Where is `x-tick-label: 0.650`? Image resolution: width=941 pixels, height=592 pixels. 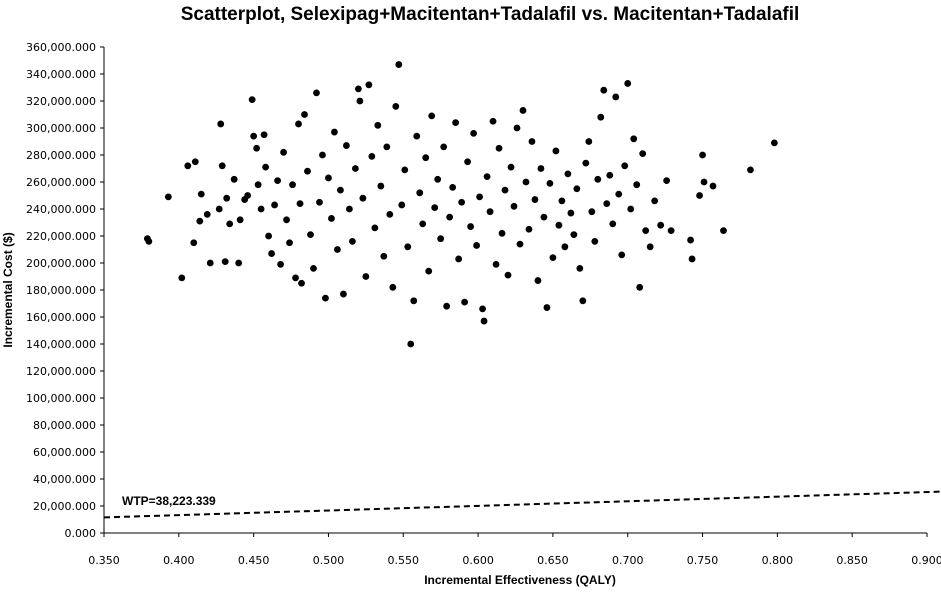
x-tick-label: 0.650 is located at coordinates (553, 560).